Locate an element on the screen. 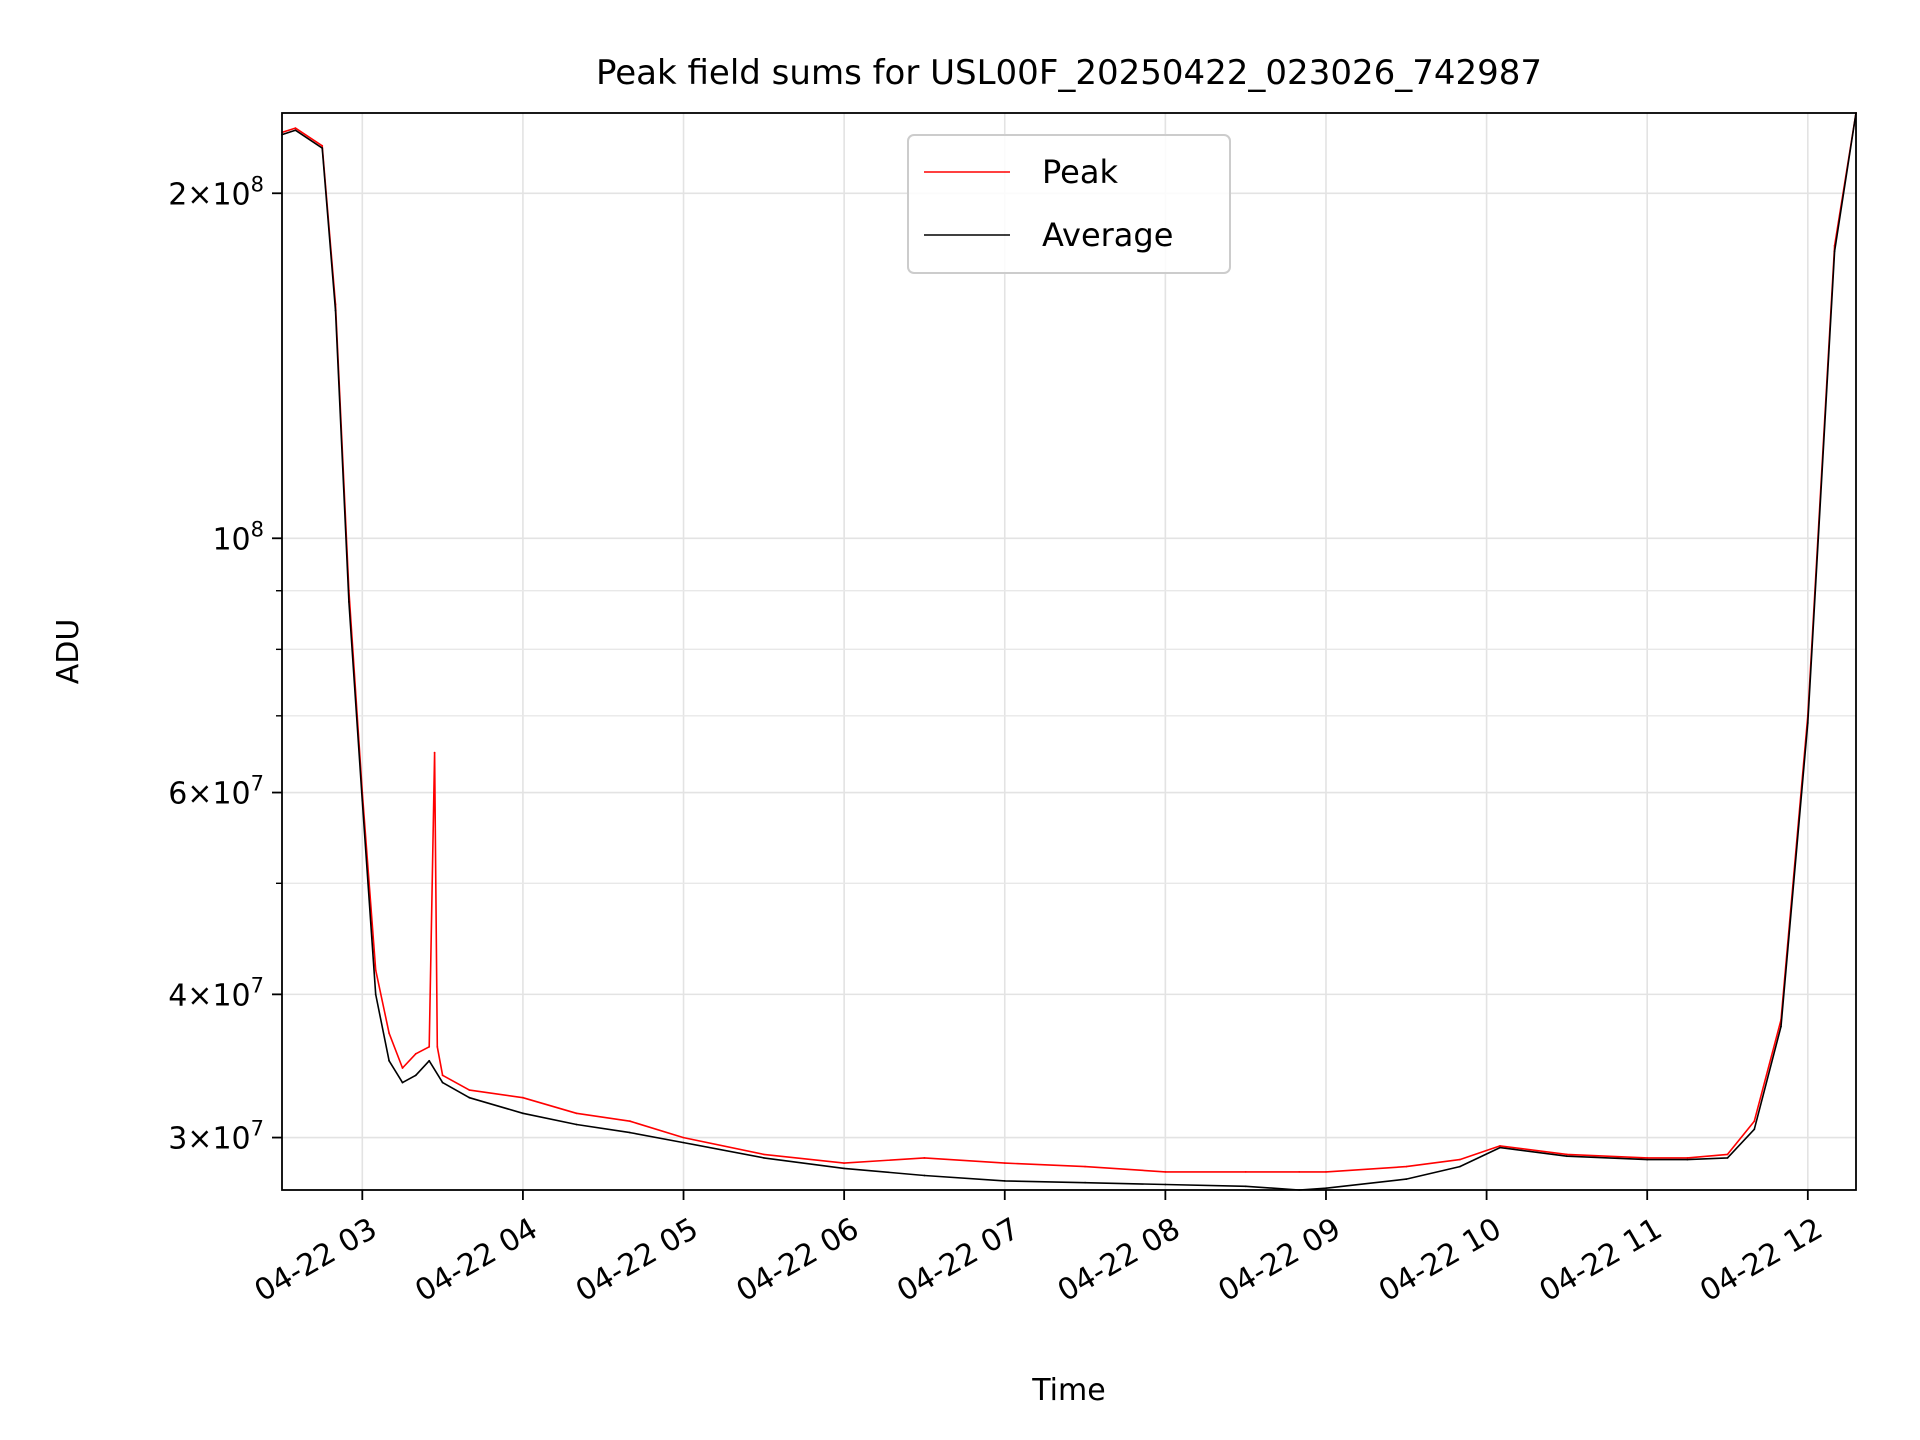 The image size is (1920, 1440). y-tick-label: 6×10⁷ is located at coordinates (216, 792).